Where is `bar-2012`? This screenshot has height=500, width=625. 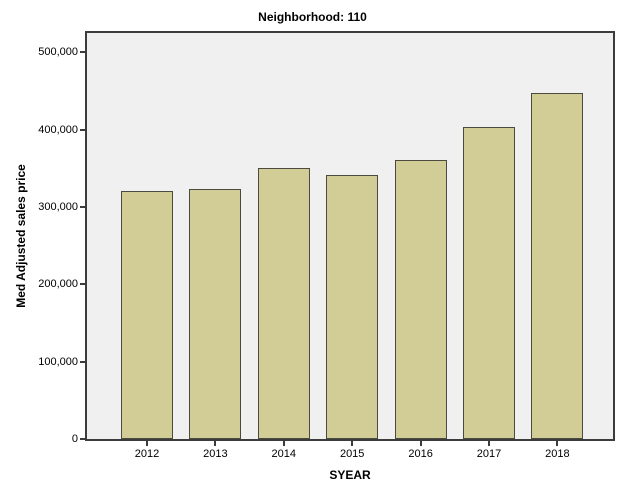
bar-2012 is located at coordinates (147, 315).